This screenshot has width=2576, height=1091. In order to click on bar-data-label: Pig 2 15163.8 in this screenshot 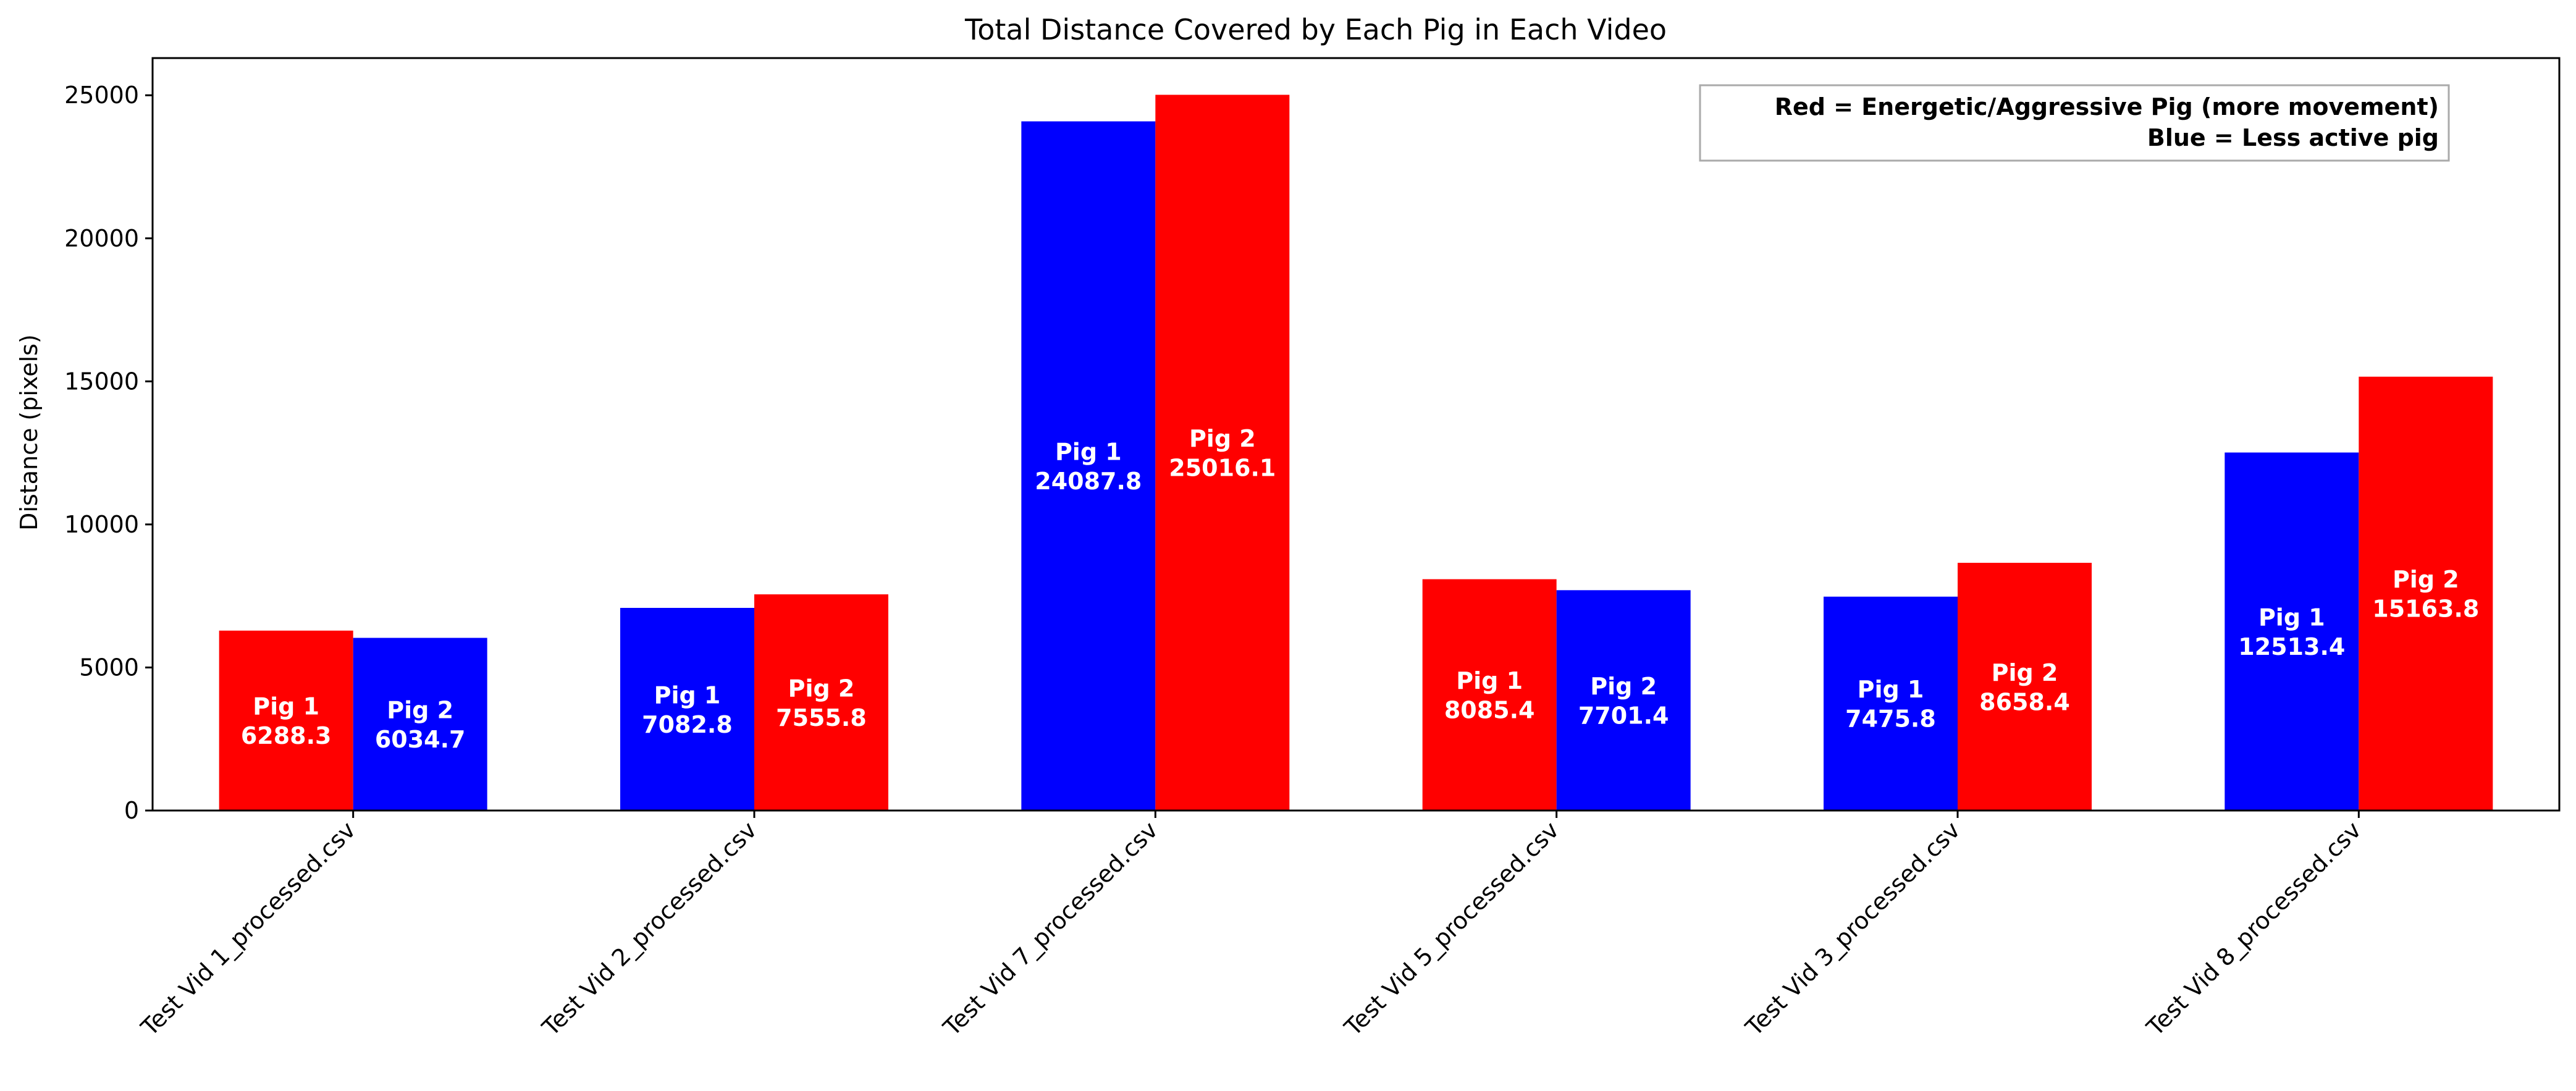, I will do `click(2425, 594)`.